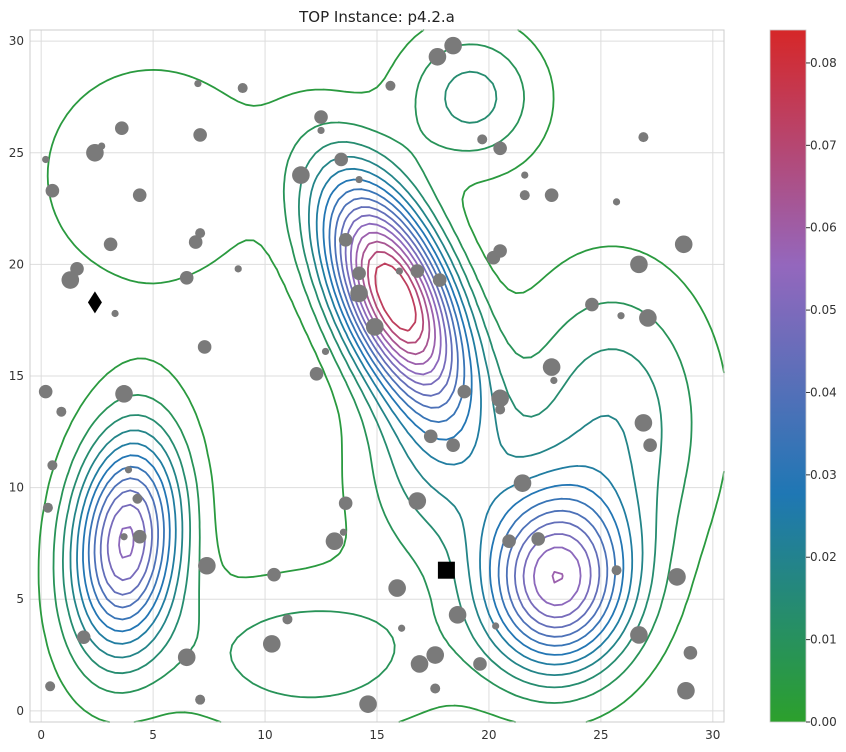 This screenshot has width=846, height=752. What do you see at coordinates (712, 735) in the screenshot?
I see `x-tick-label: 30` at bounding box center [712, 735].